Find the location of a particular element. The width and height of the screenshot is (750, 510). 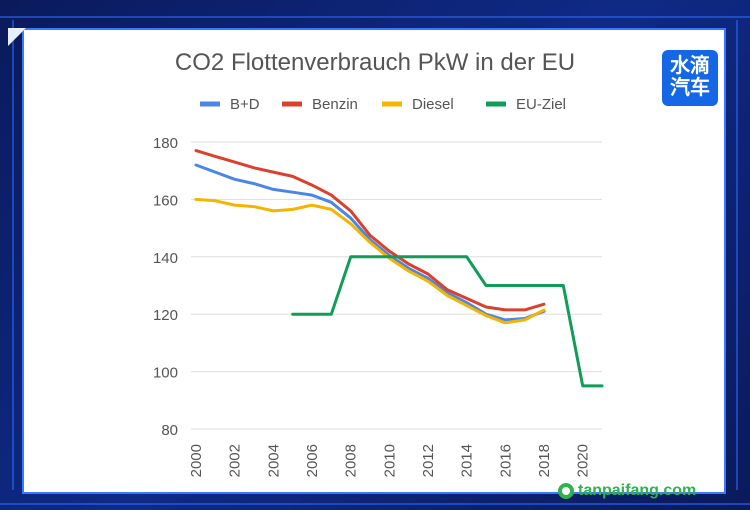

brand-logo-line1: 水滴 is located at coordinates (690, 66).